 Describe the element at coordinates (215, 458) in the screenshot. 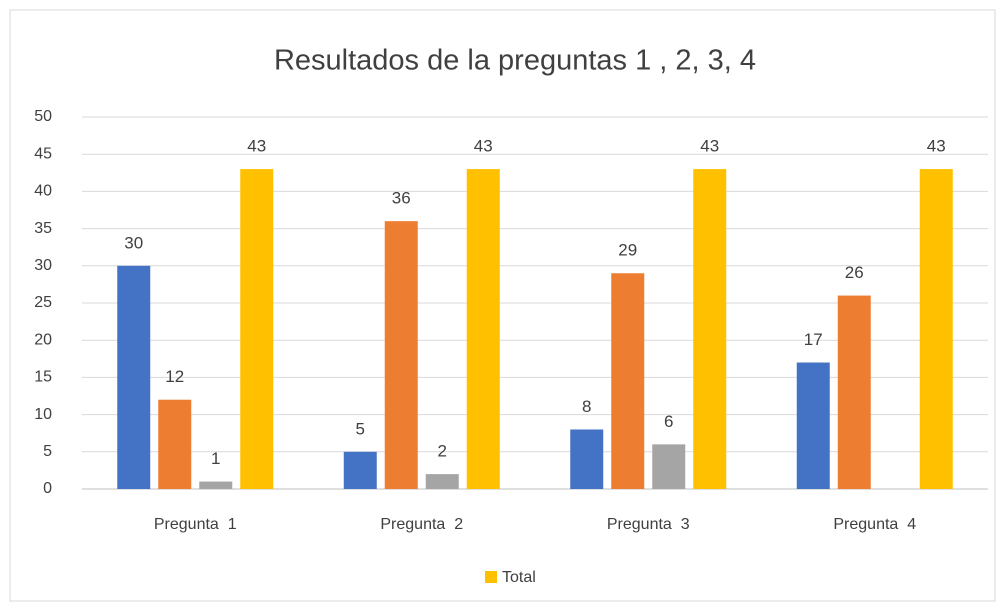

I see `data-label: 1` at that location.